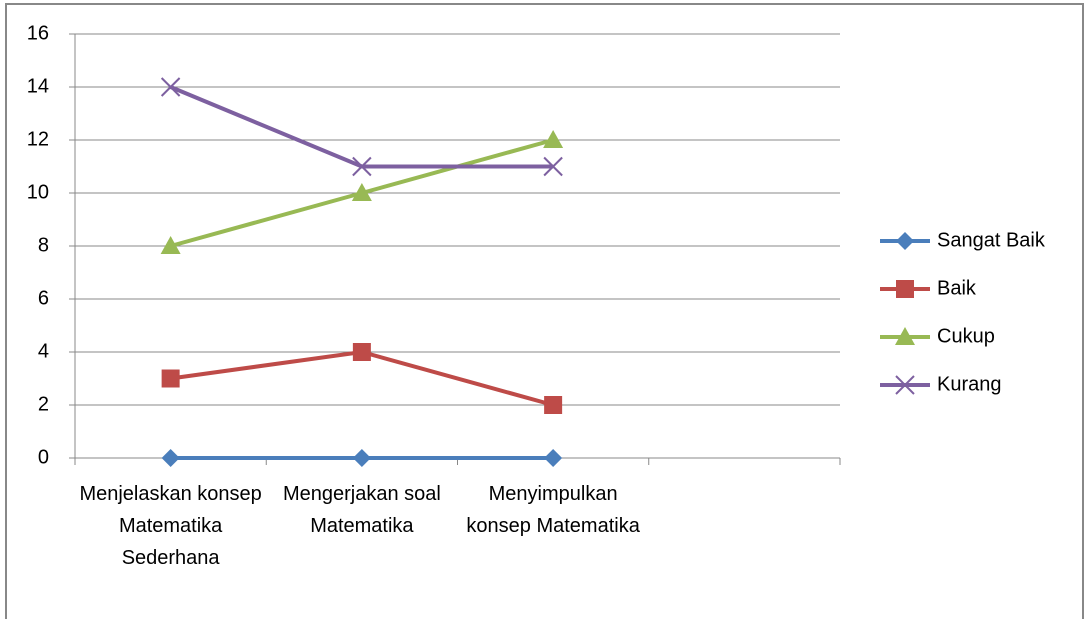  What do you see at coordinates (43, 298) in the screenshot?
I see `y-tick-label: 6` at bounding box center [43, 298].